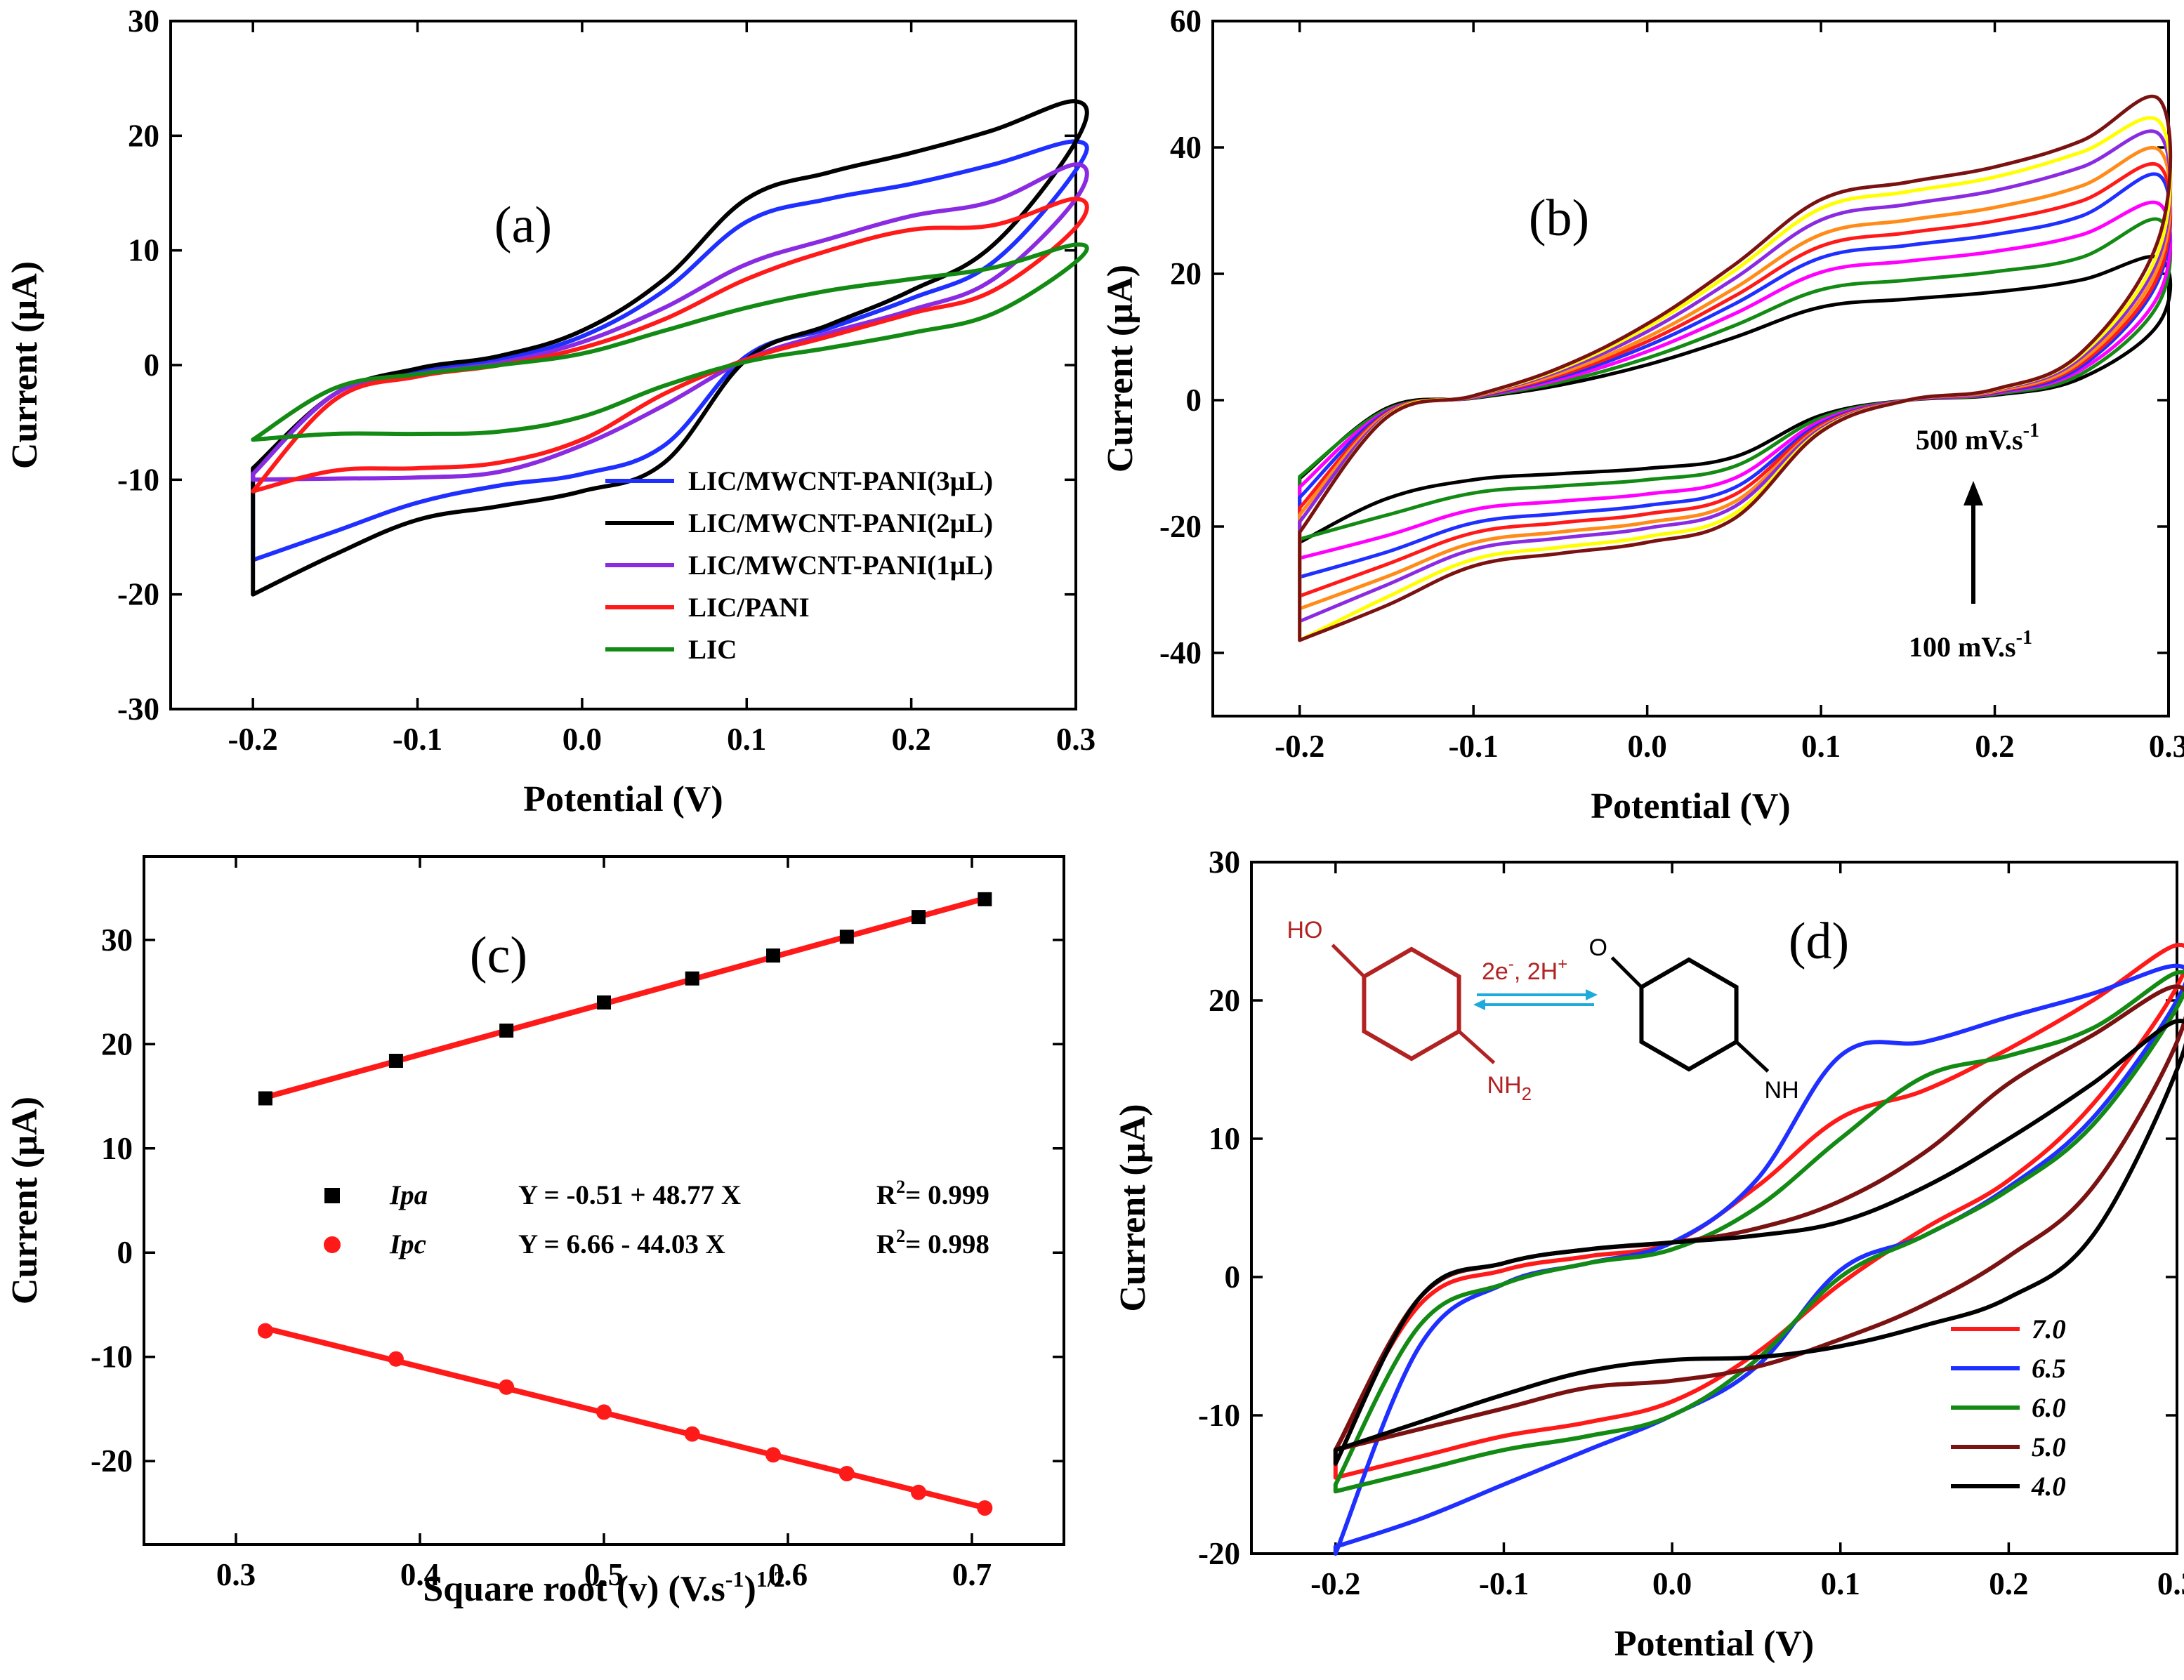 The height and width of the screenshot is (1680, 2184). Describe the element at coordinates (712, 650) in the screenshot. I see `legend-label: LIC` at that location.